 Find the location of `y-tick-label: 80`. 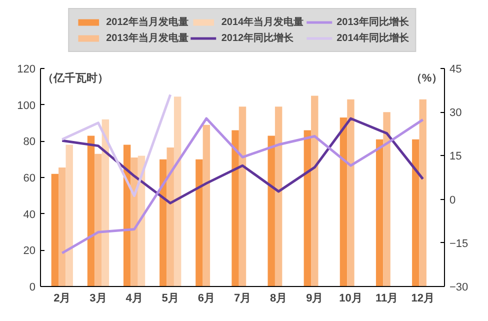

y-tick-label: 80 is located at coordinates (29, 142).